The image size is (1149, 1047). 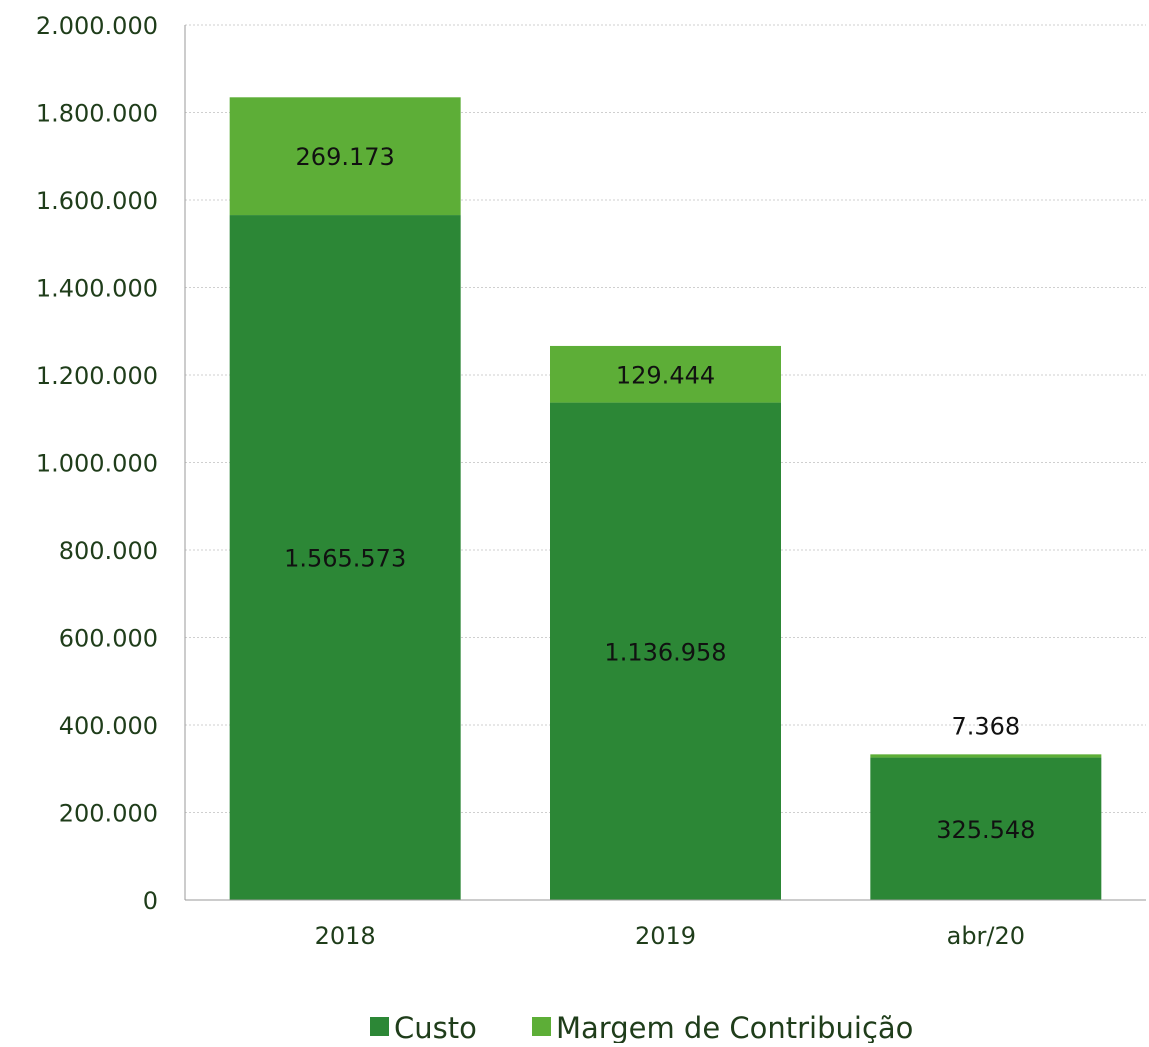 I want to click on data-label: 269.173, so click(x=345, y=157).